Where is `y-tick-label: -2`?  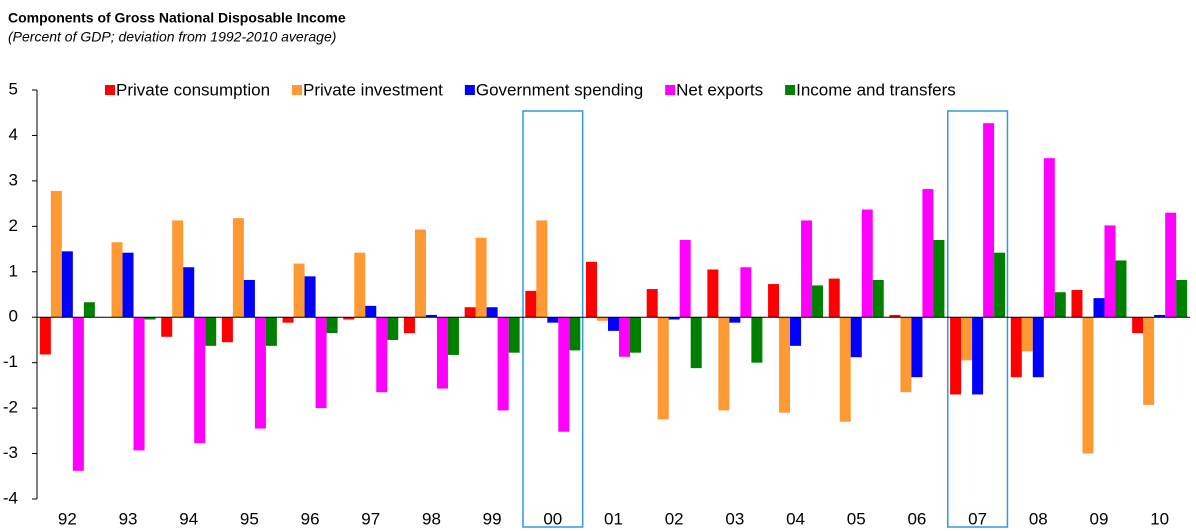 y-tick-label: -2 is located at coordinates (10, 407).